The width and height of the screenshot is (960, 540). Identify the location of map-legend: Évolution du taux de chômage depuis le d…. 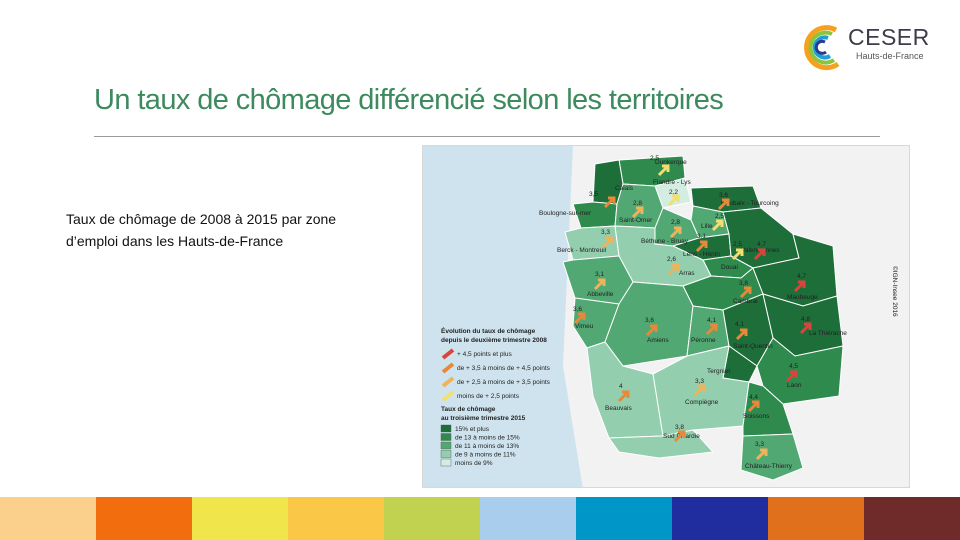
(495, 396).